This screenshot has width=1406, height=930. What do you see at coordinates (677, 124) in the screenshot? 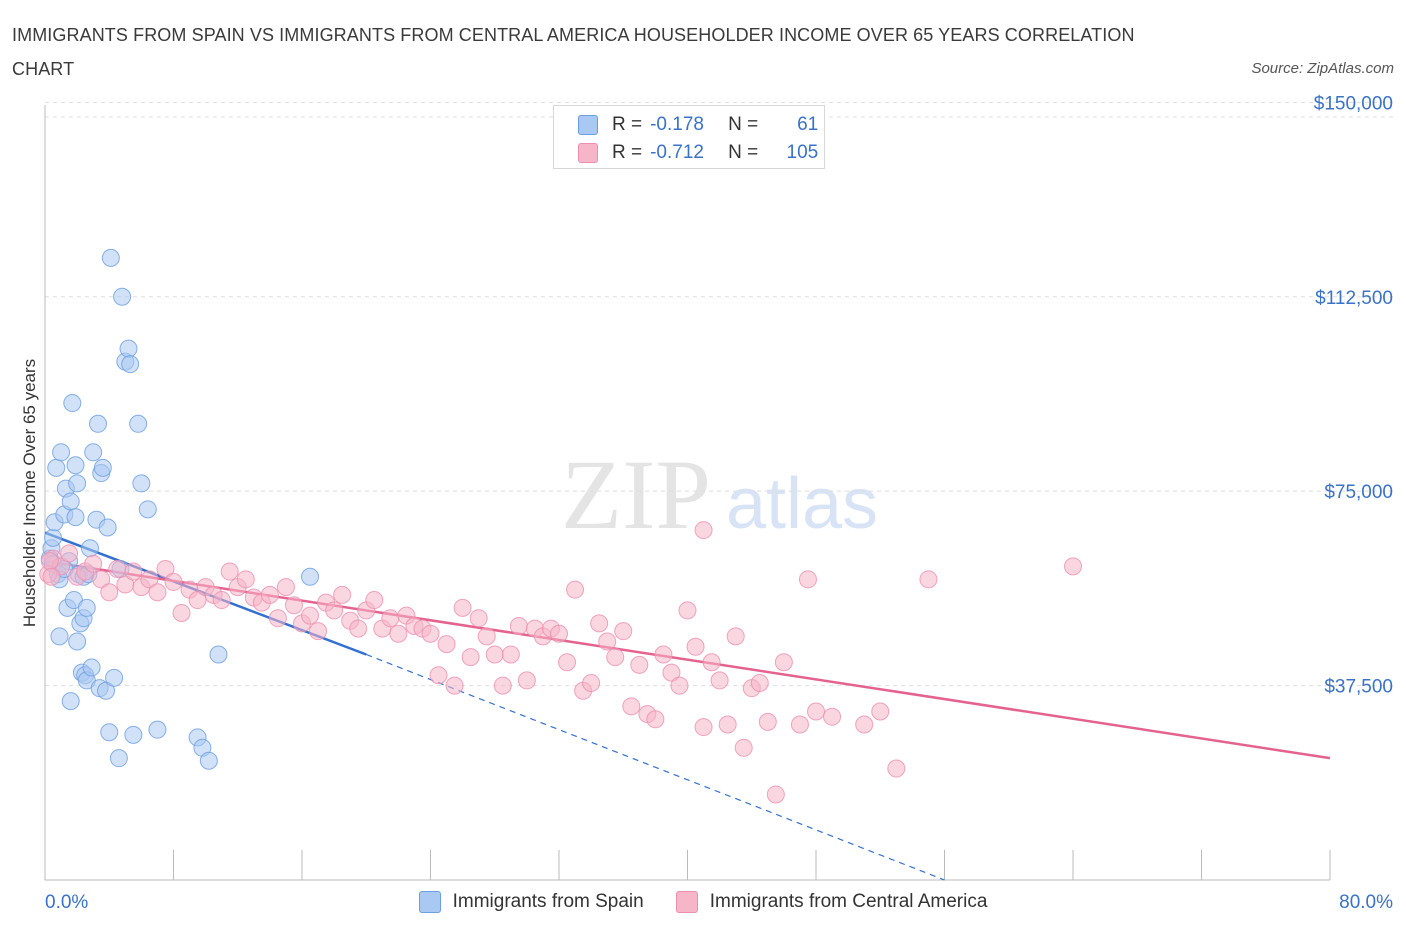
I see `legend-r-value: -0.178` at bounding box center [677, 124].